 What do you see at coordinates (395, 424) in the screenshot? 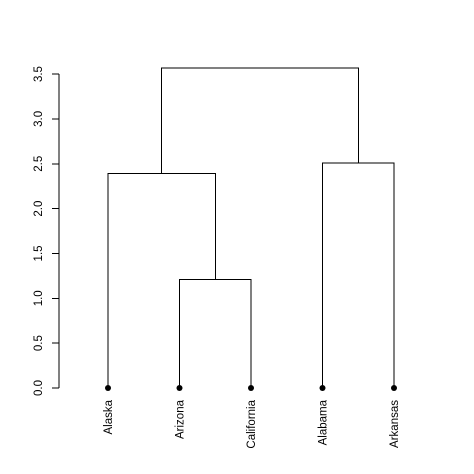
I see `leaf-label: Arkansas` at bounding box center [395, 424].